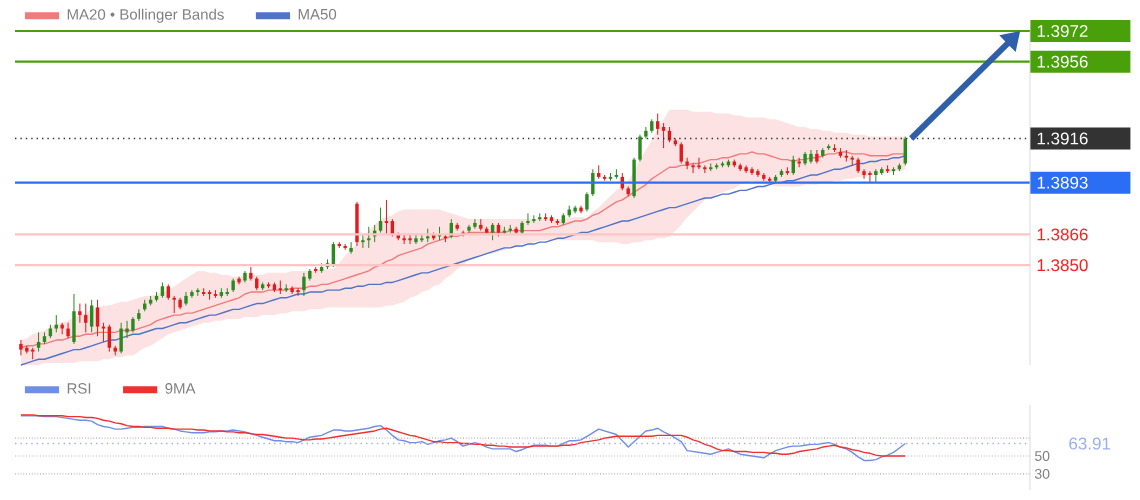  Describe the element at coordinates (1042, 473) in the screenshot. I see `y-tick-label: 30` at that location.